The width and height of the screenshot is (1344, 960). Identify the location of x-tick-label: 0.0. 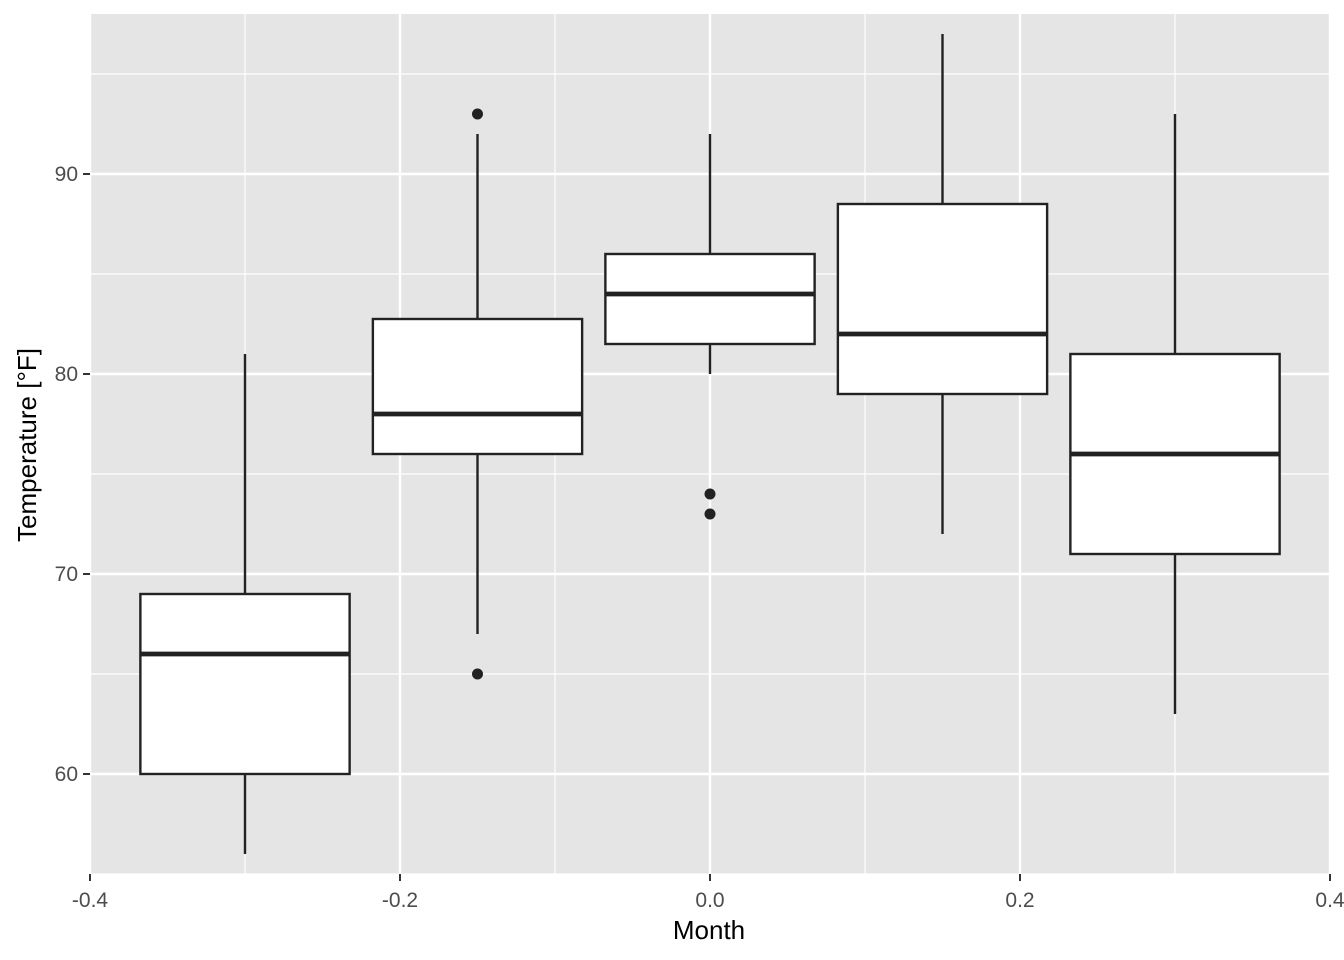
(709, 900).